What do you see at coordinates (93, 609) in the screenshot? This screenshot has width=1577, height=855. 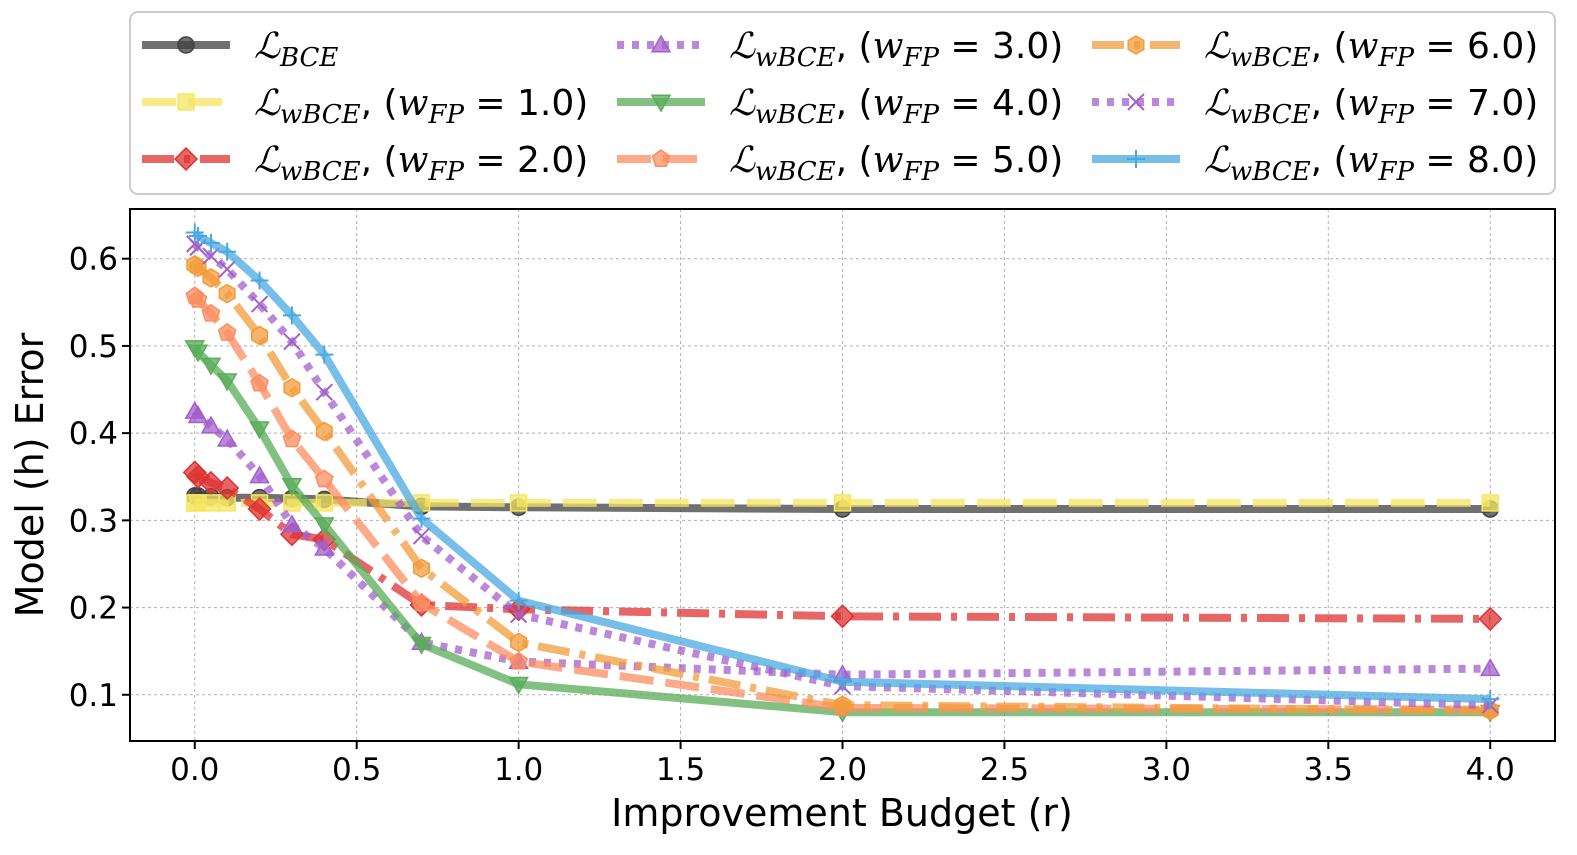 I see `y-tick-label: 0.2` at bounding box center [93, 609].